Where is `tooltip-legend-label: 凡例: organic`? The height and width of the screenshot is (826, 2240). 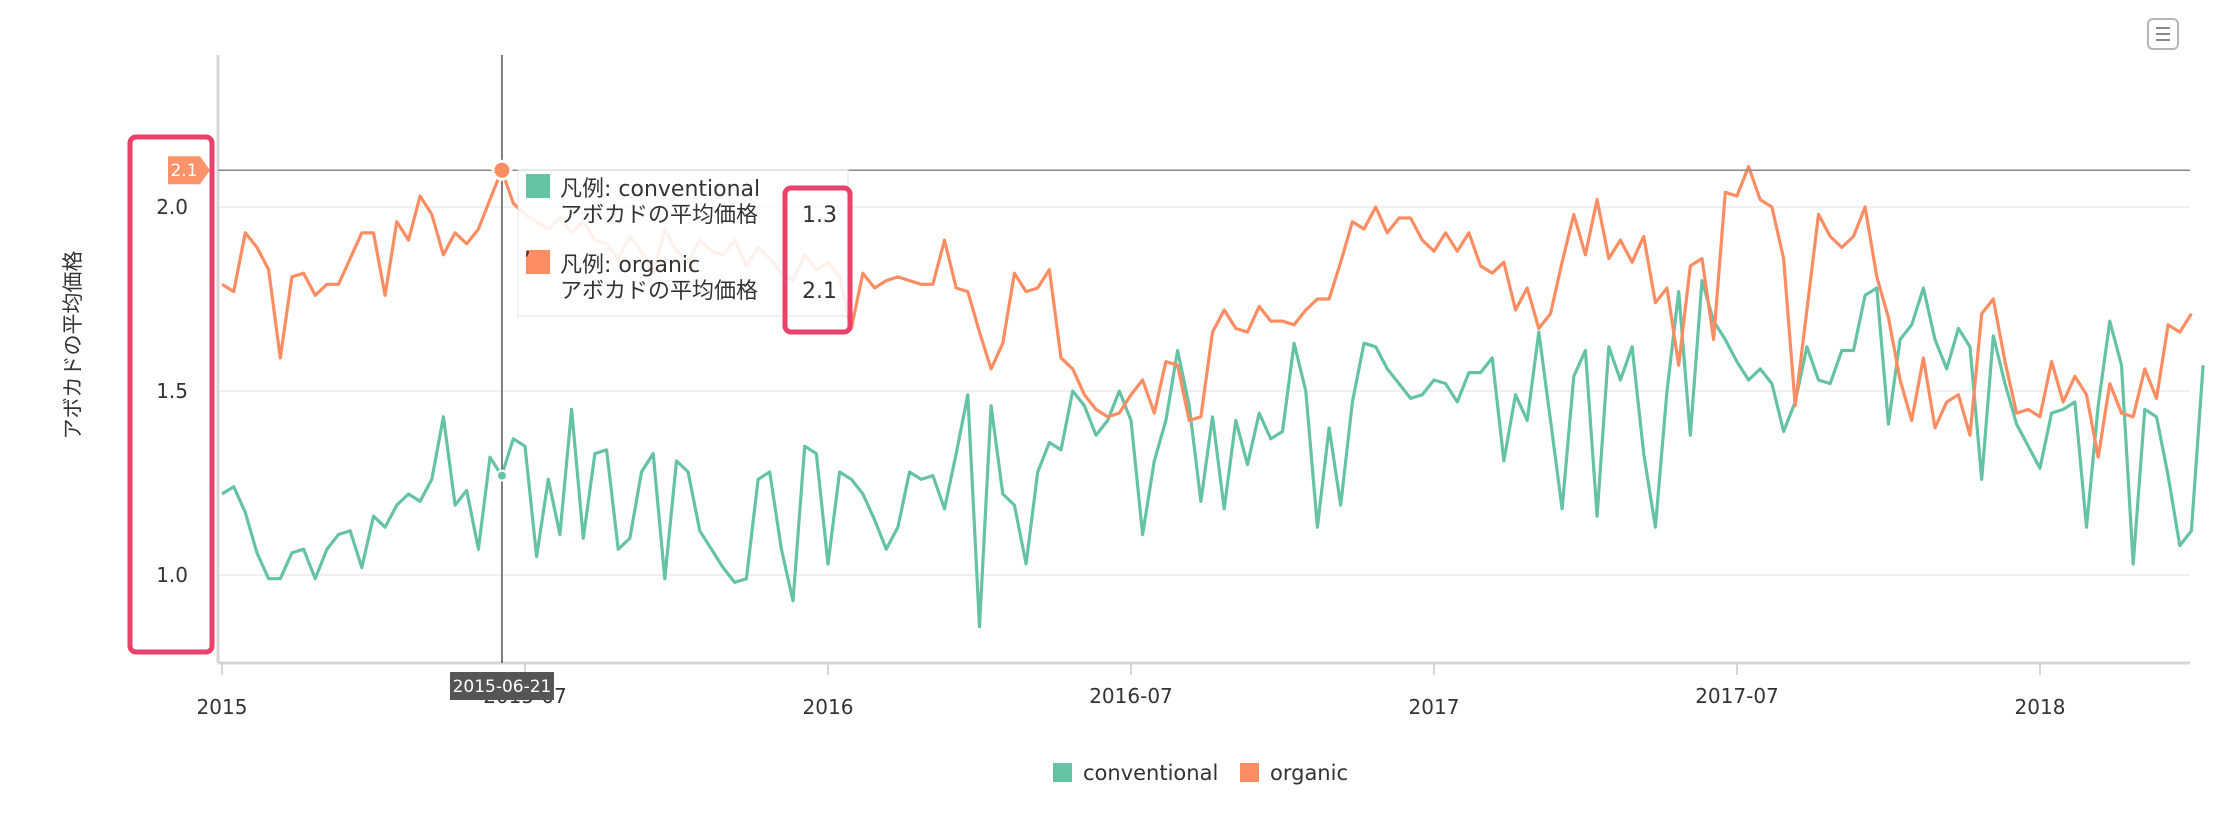
tooltip-legend-label: 凡例: organic is located at coordinates (630, 265).